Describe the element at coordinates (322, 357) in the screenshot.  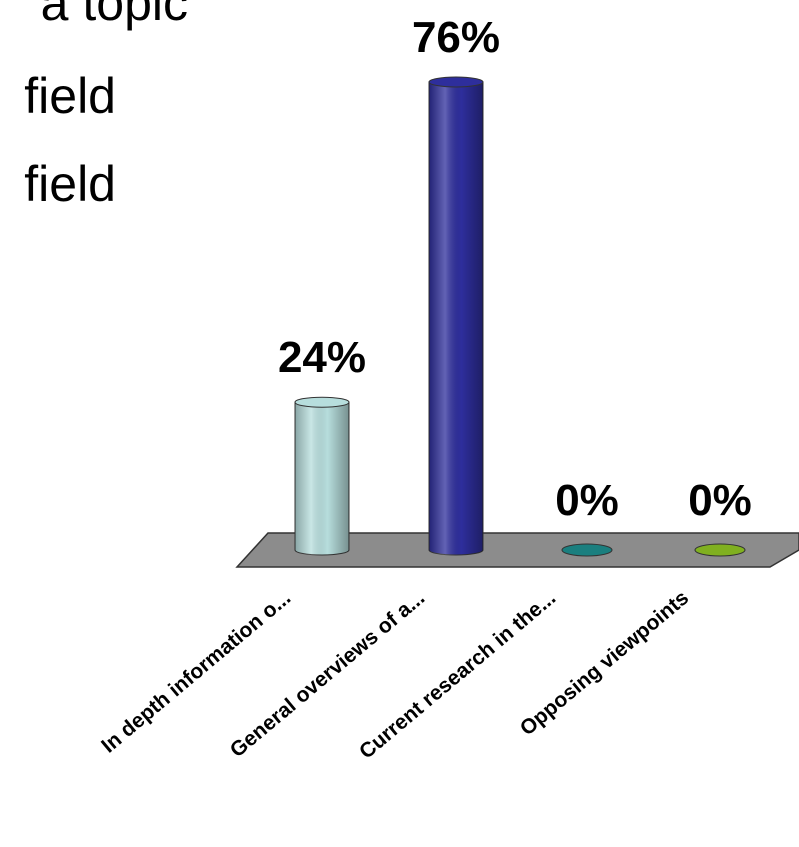
I see `data-label-1: 24%` at that location.